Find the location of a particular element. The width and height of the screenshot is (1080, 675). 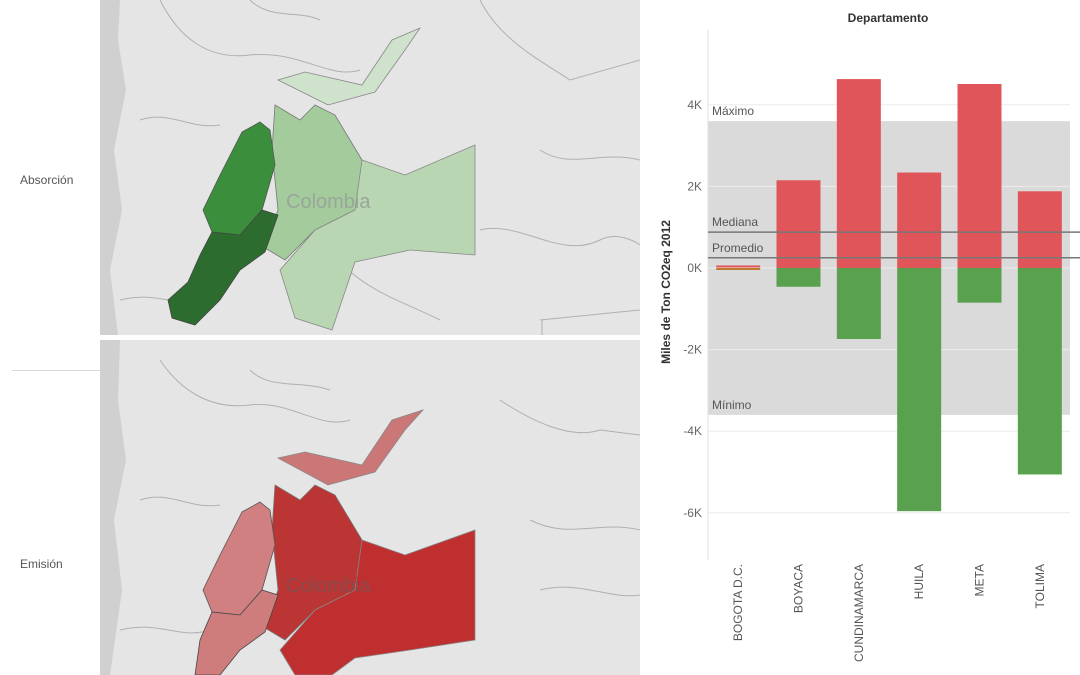

row-label-emision: Emisión is located at coordinates (41, 564).